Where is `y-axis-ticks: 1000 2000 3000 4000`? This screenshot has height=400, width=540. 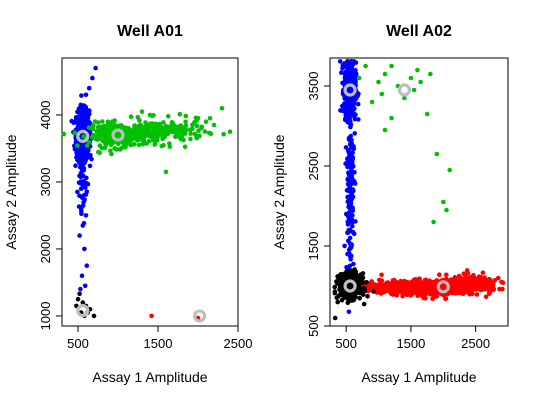
y-axis-ticks: 1000 2000 3000 4000 is located at coordinates (50, 215).